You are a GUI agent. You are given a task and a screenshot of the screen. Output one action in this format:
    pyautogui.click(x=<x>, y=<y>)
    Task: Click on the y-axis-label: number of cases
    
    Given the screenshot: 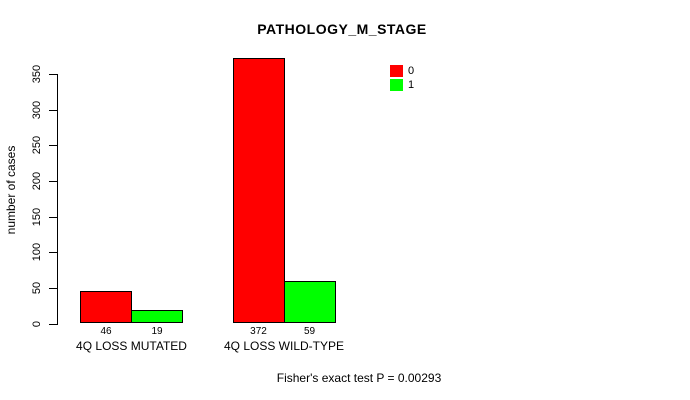 What is the action you would take?
    pyautogui.click(x=11, y=190)
    